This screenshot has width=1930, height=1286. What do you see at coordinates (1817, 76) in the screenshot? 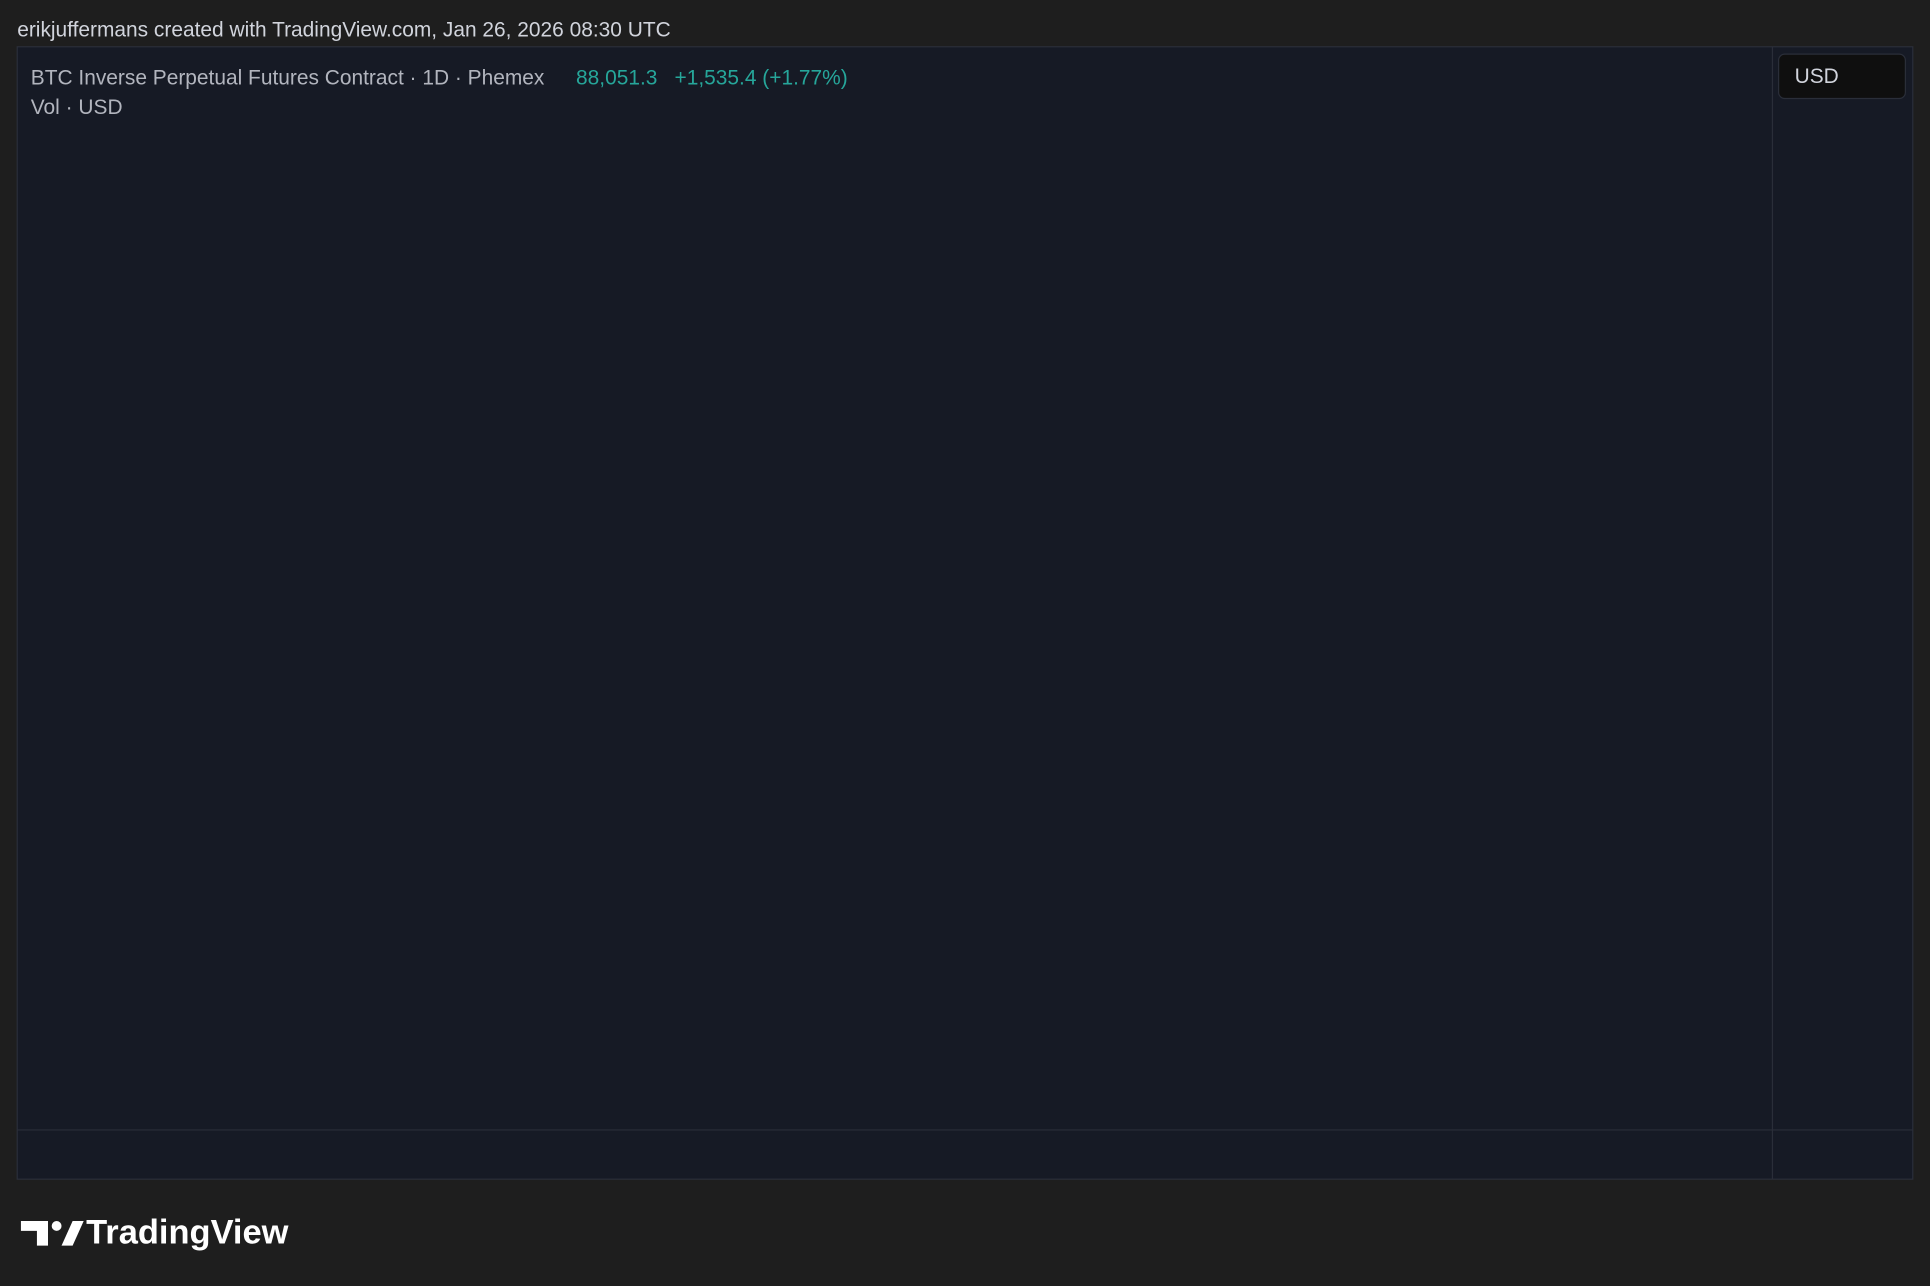
I see `currency-label: USD` at bounding box center [1817, 76].